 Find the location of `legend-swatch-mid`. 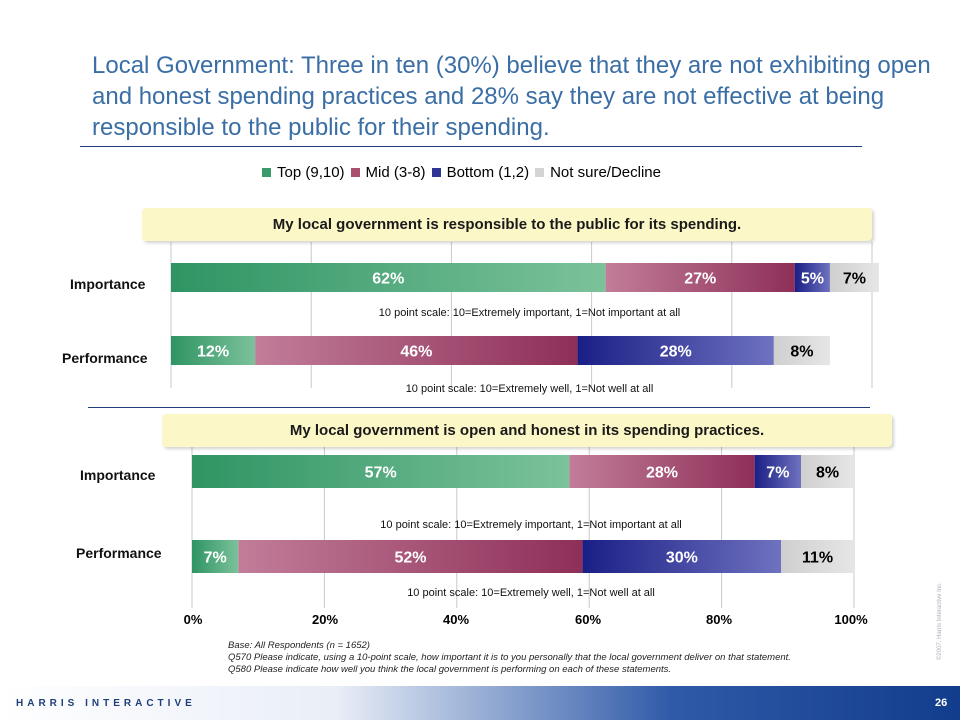

legend-swatch-mid is located at coordinates (355, 172).